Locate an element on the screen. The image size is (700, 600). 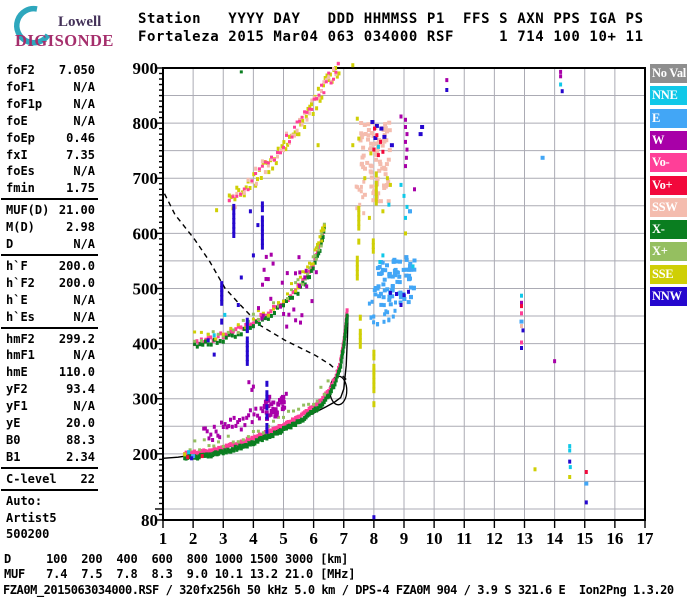
param-label: fxI is located at coordinates (17, 154).